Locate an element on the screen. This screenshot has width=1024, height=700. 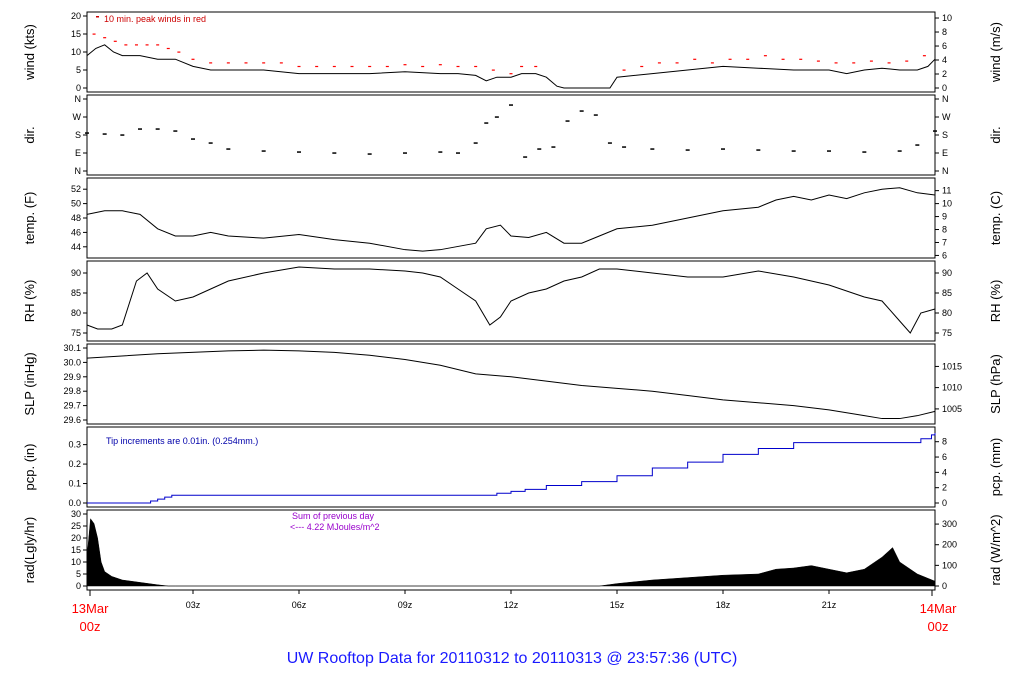
left-tick-label: 15 is located at coordinates (76, 34).